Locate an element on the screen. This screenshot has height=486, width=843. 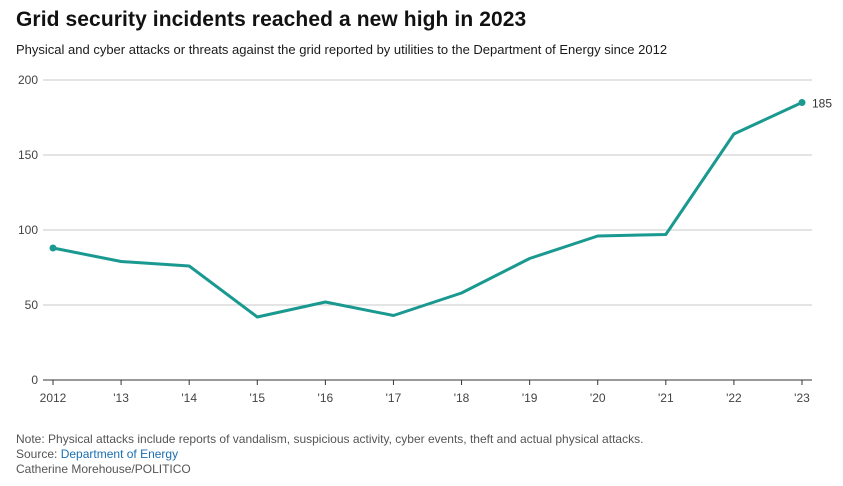
end-point is located at coordinates (802, 102).